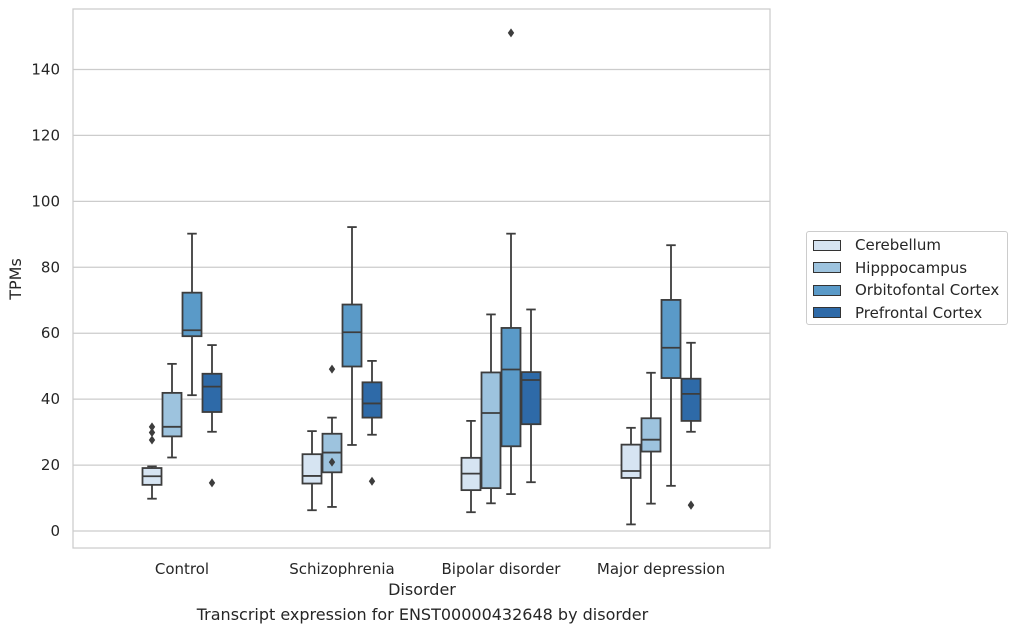  I want to click on y-tick-label-0: 0, so click(55, 531).